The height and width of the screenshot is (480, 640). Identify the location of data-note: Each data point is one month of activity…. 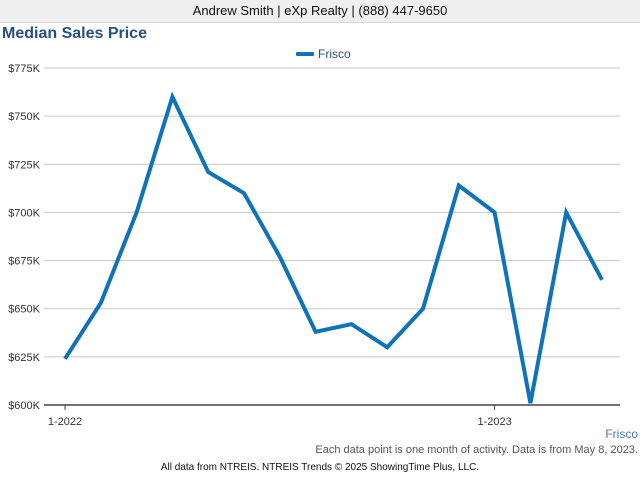
(476, 450).